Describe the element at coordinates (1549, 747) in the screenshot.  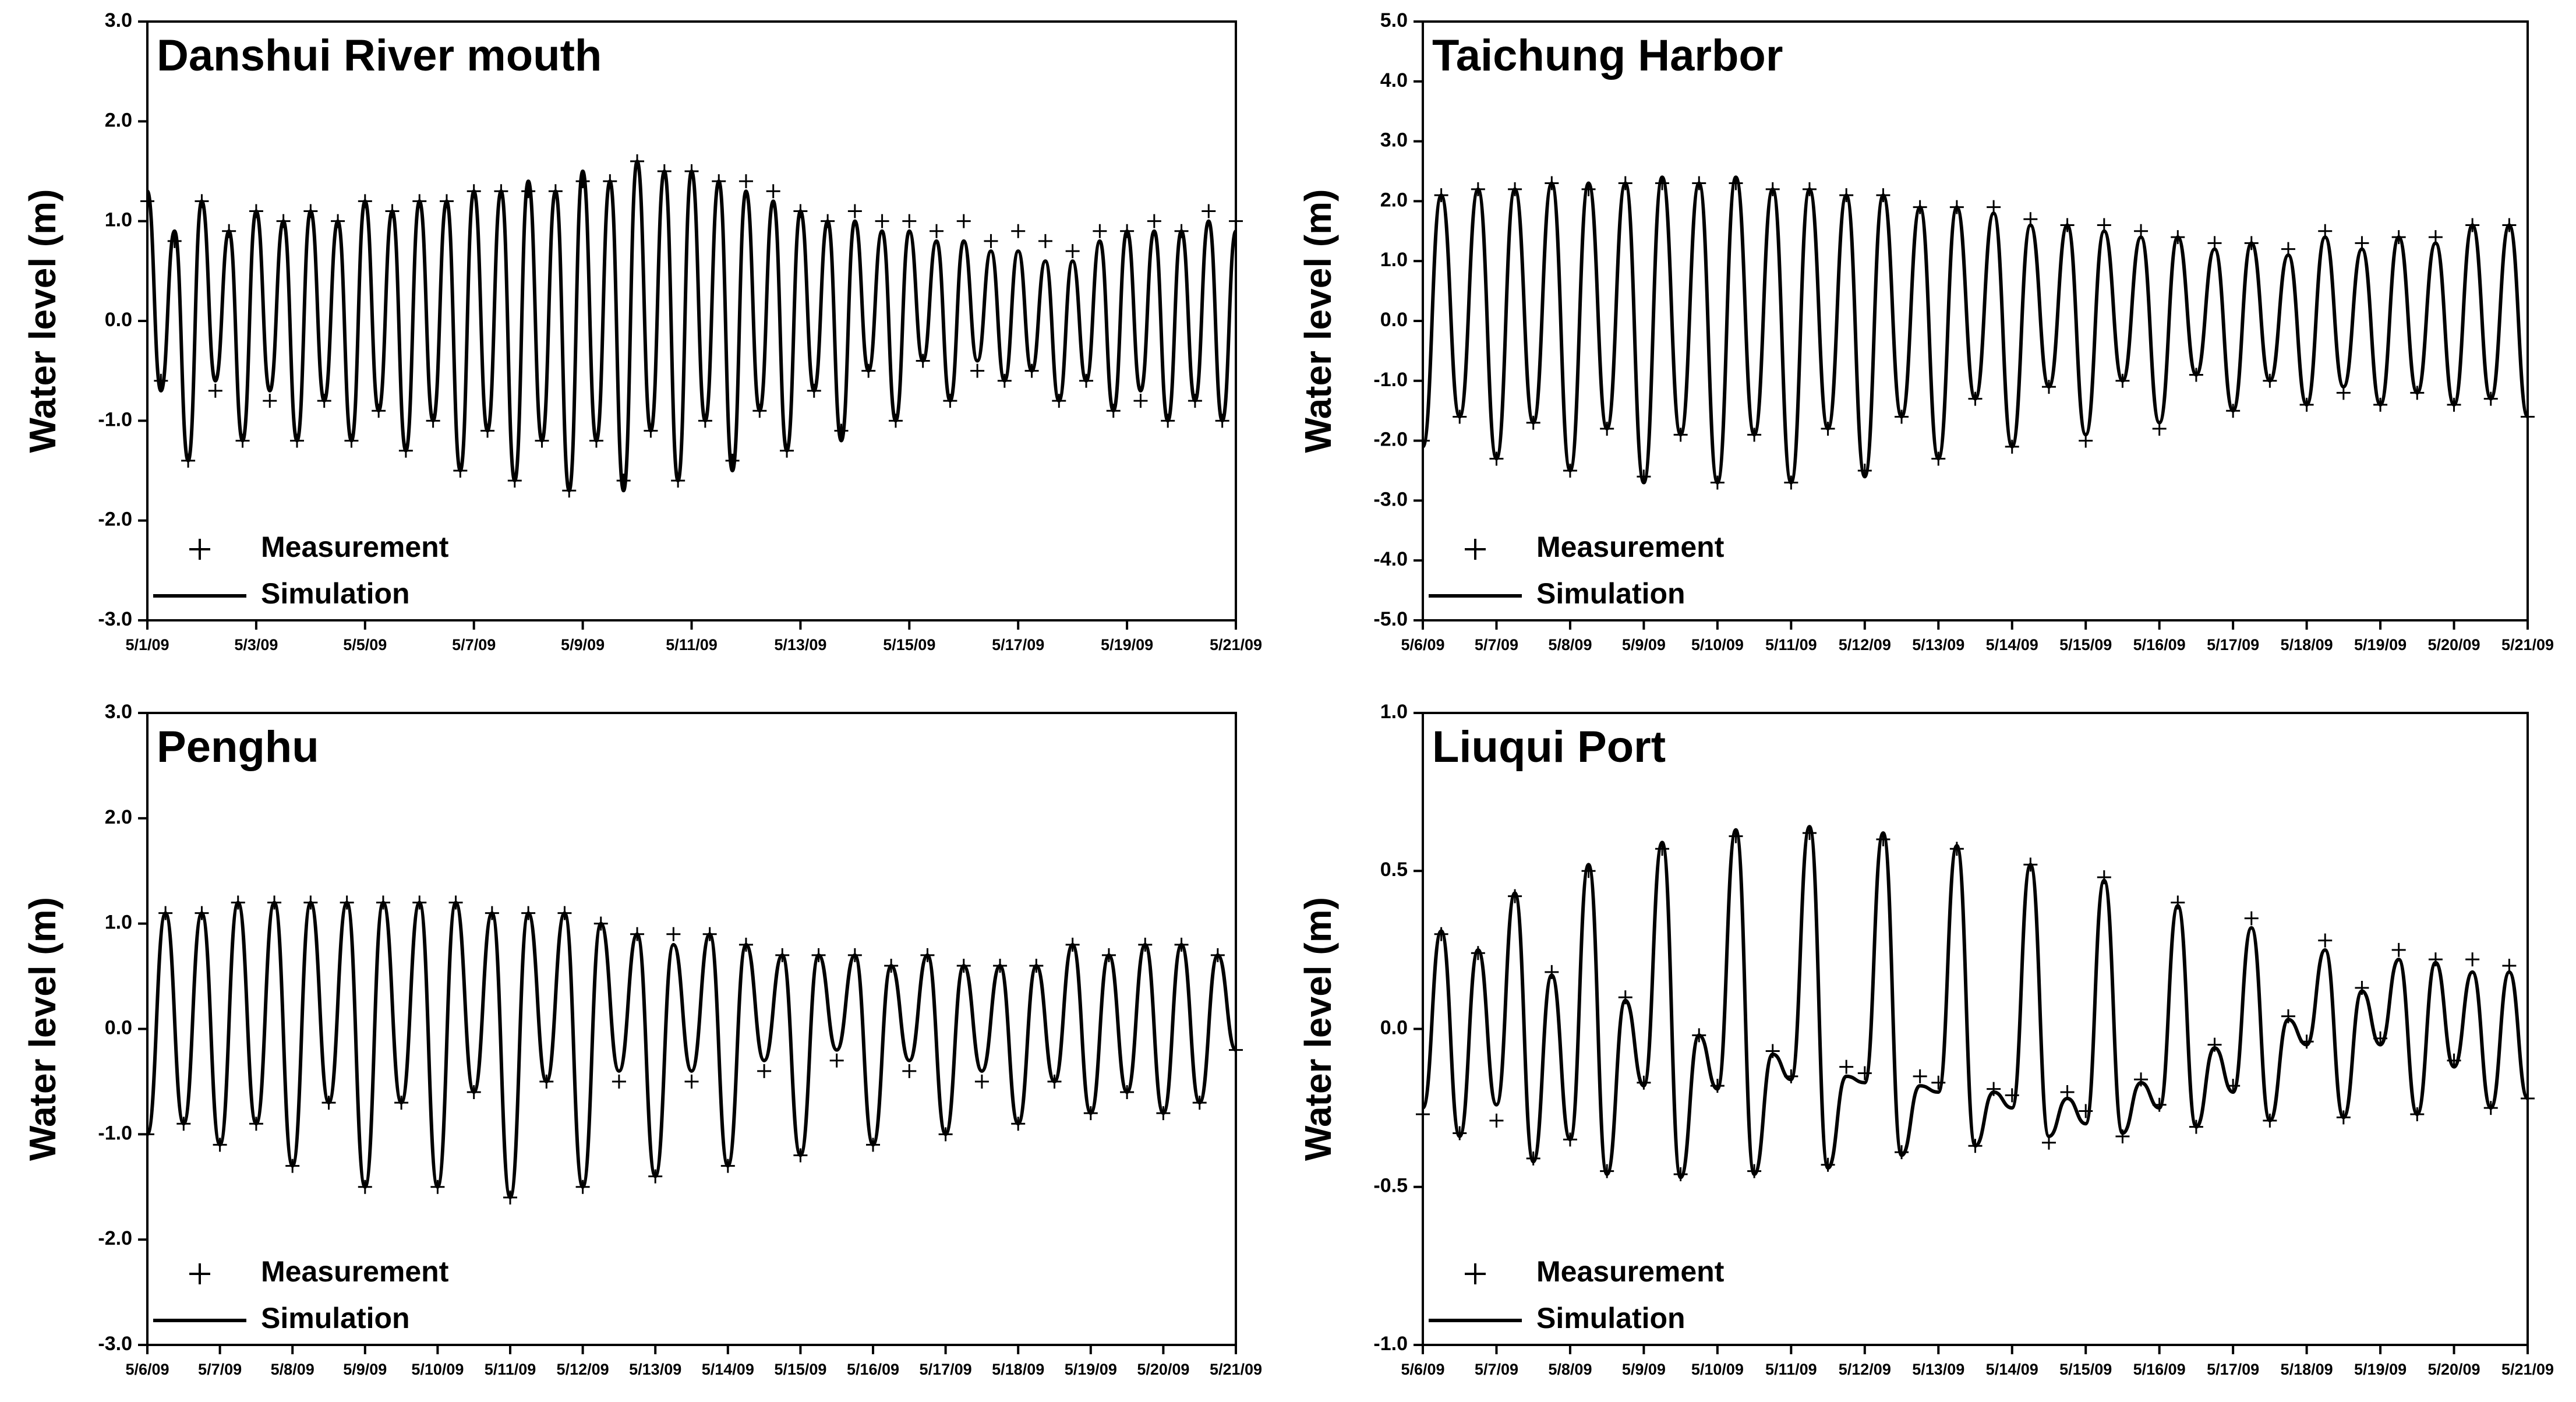
I see `chart-title: Liuqui Port` at that location.